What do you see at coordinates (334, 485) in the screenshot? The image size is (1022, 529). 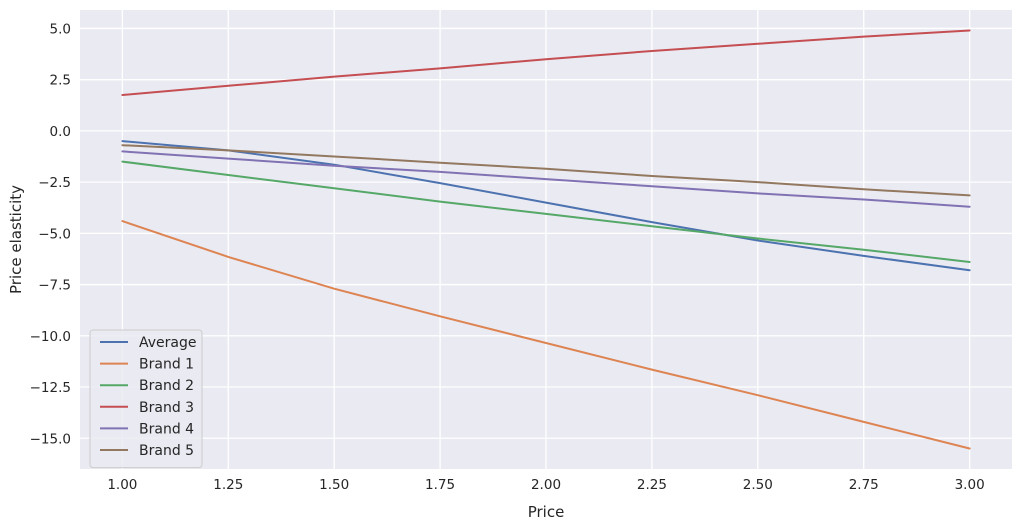 I see `x-tick-label: 1.50` at bounding box center [334, 485].